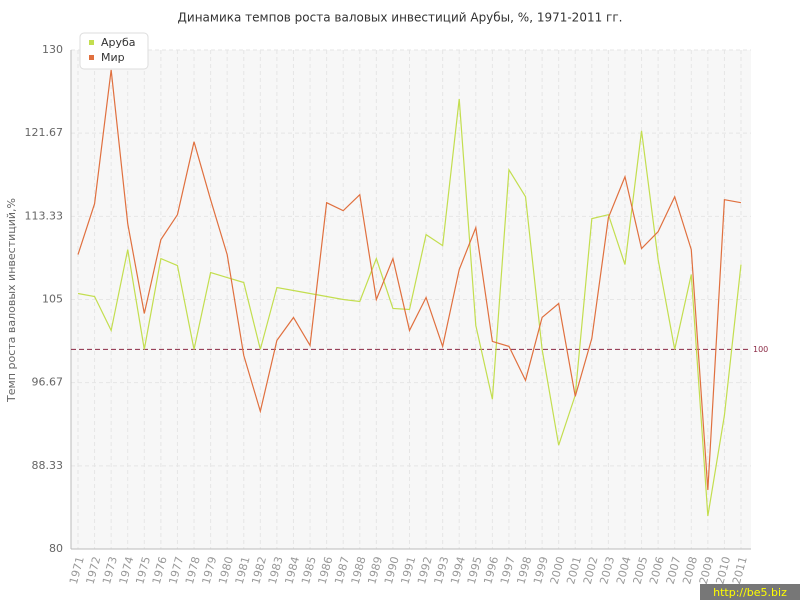 Image resolution: width=800 pixels, height=604 pixels. Describe the element at coordinates (48, 465) in the screenshot. I see `y-tick-label: 88.33` at that location.